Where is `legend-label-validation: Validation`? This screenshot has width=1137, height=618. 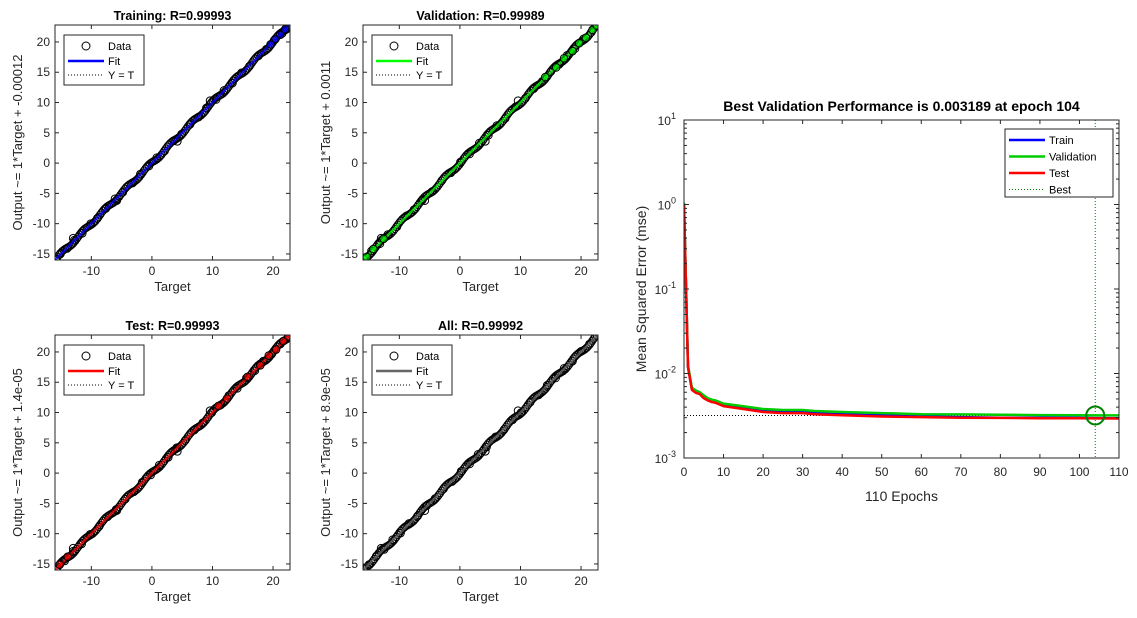 legend-label-validation: Validation is located at coordinates (1073, 158).